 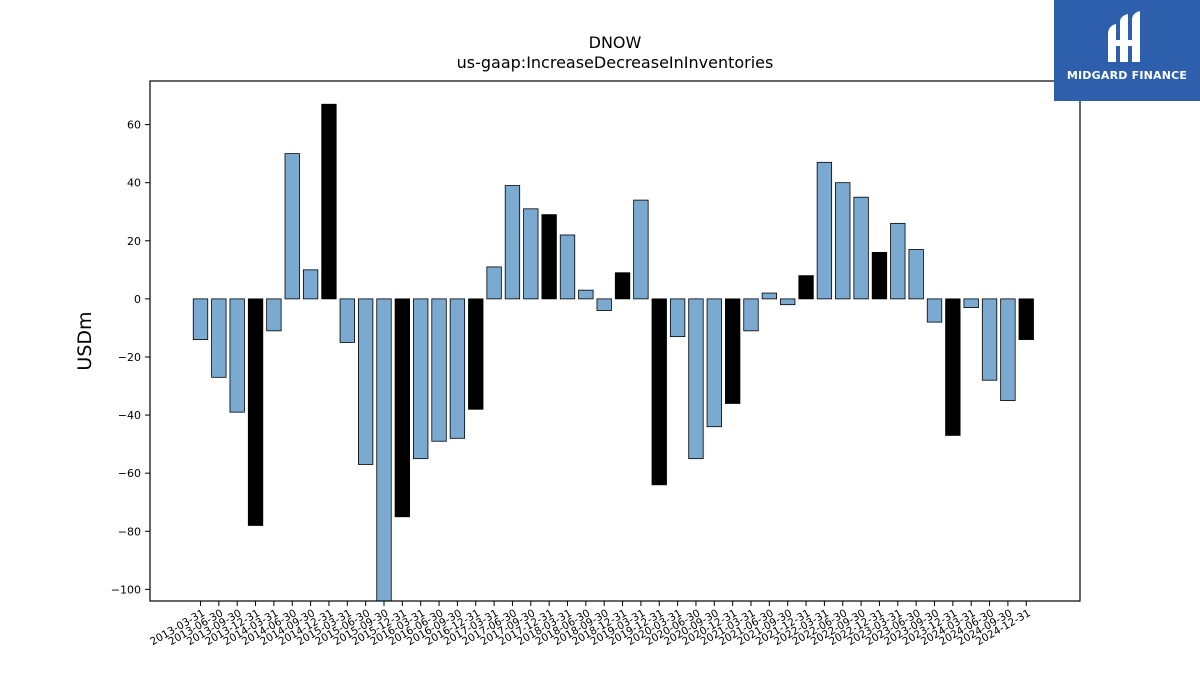 What do you see at coordinates (1124, 36) in the screenshot?
I see `midgard-logo-icon` at bounding box center [1124, 36].